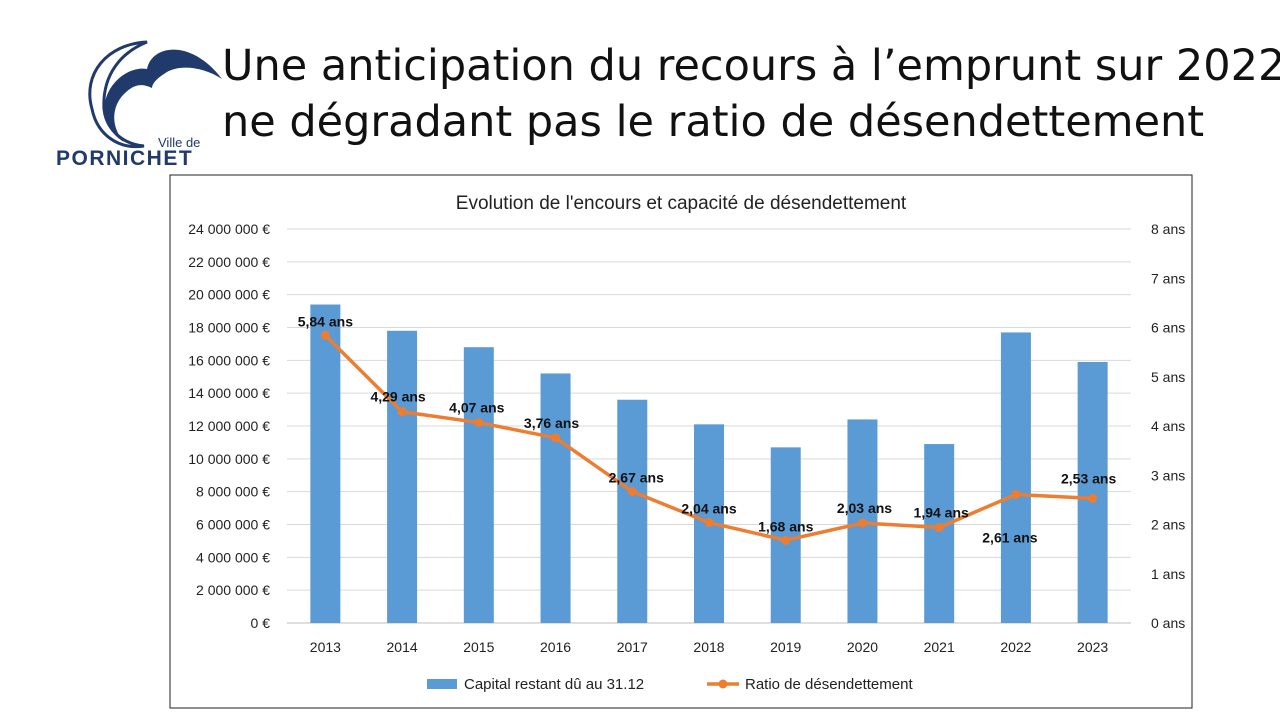  I want to click on y-right-tick-label: 2 ans, so click(1168, 525).